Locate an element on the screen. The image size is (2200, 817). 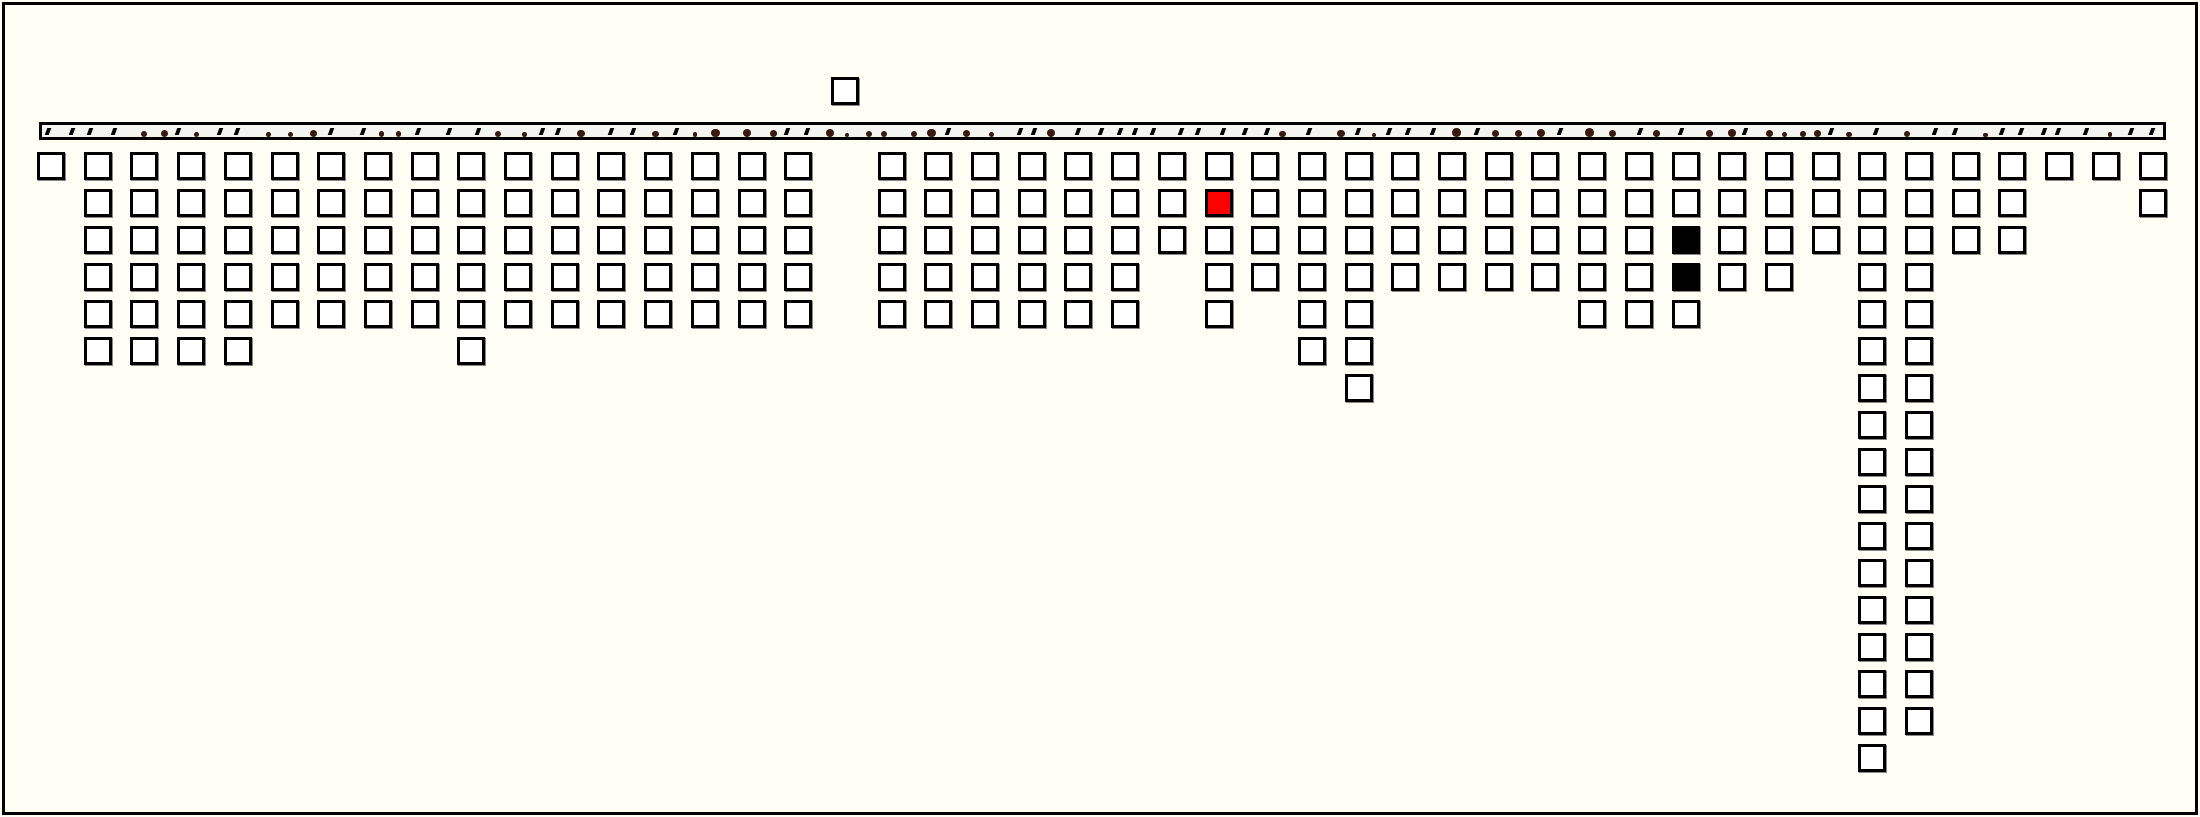
floating-cell is located at coordinates (845, 91).